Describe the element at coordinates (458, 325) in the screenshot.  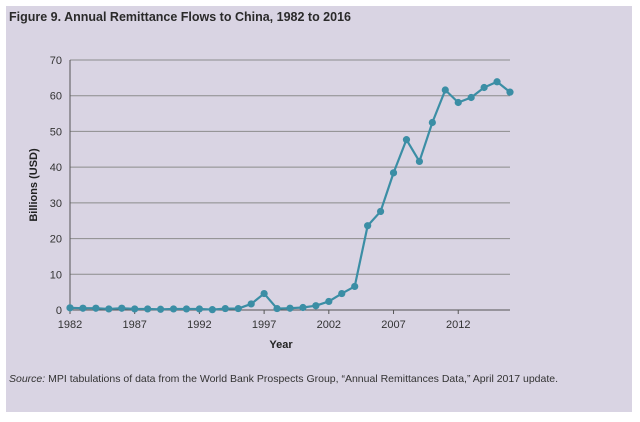
I see `x-tick-label: 2012` at that location.